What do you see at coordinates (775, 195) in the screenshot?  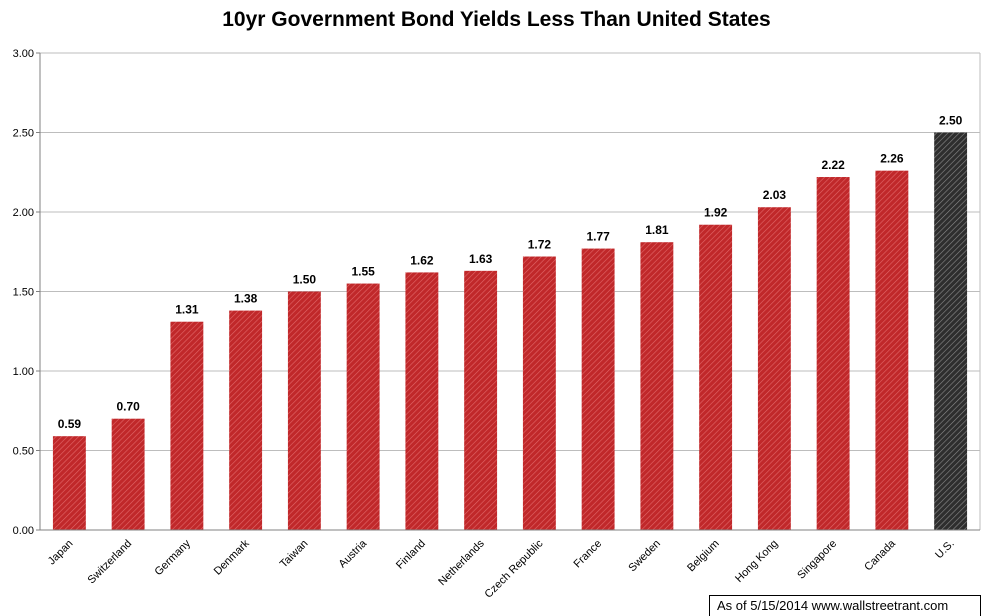 I see `data-label: 2.03` at bounding box center [775, 195].